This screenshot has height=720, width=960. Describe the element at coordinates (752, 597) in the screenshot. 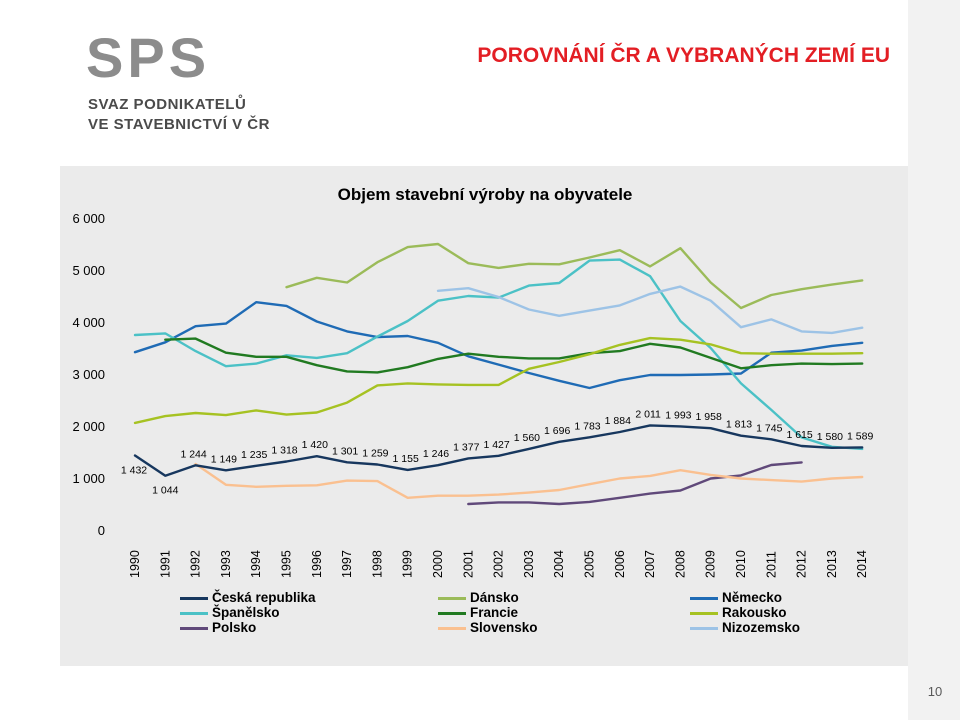

I see `legend-label: Německo` at that location.